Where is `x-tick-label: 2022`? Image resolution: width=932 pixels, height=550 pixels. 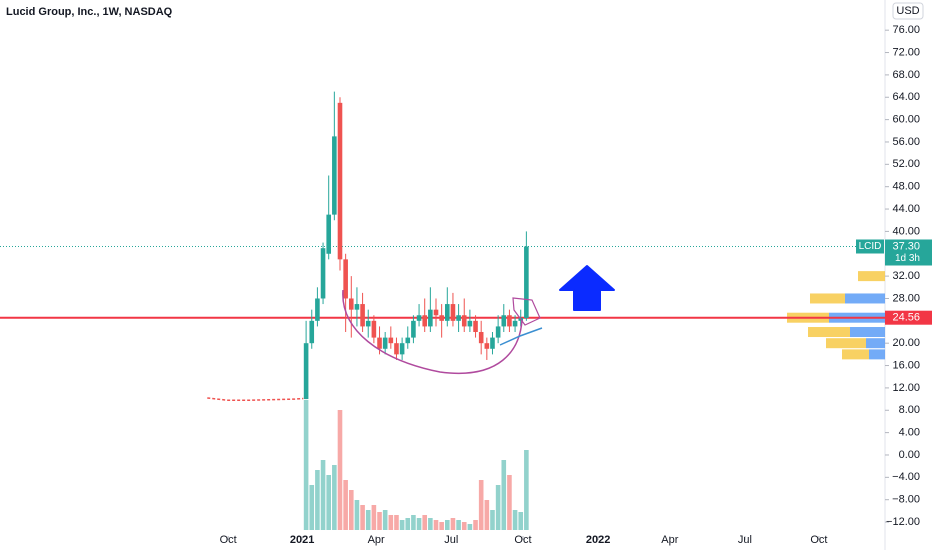 x-tick-label: 2022 is located at coordinates (598, 540).